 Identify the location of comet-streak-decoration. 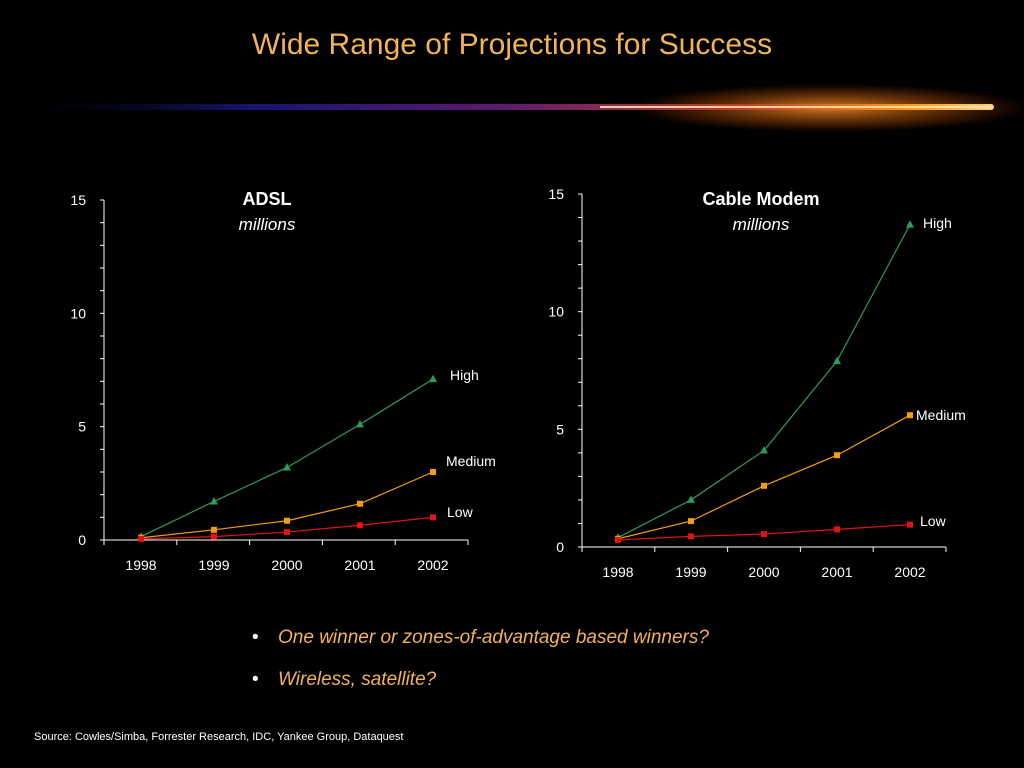
(512, 108).